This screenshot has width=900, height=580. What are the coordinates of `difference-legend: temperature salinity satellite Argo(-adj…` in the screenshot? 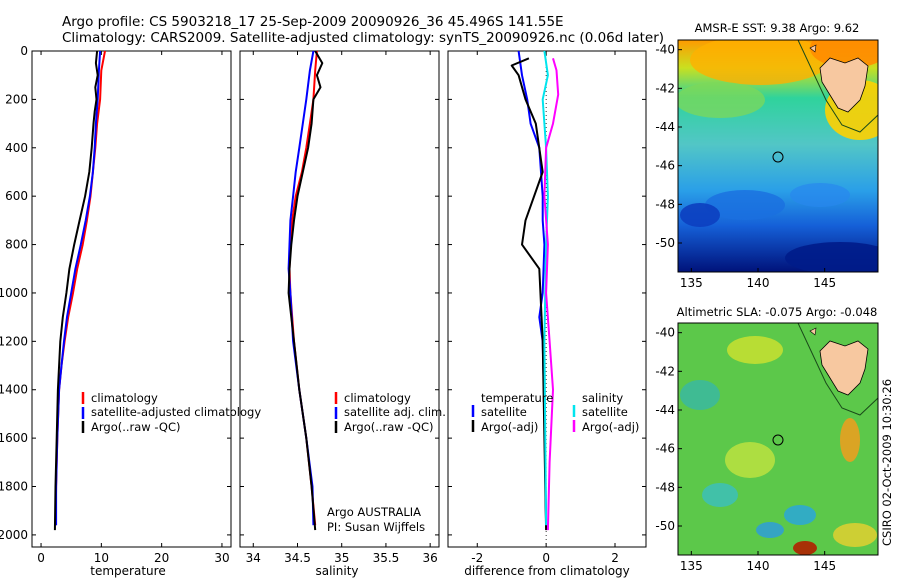 It's located at (555, 412).